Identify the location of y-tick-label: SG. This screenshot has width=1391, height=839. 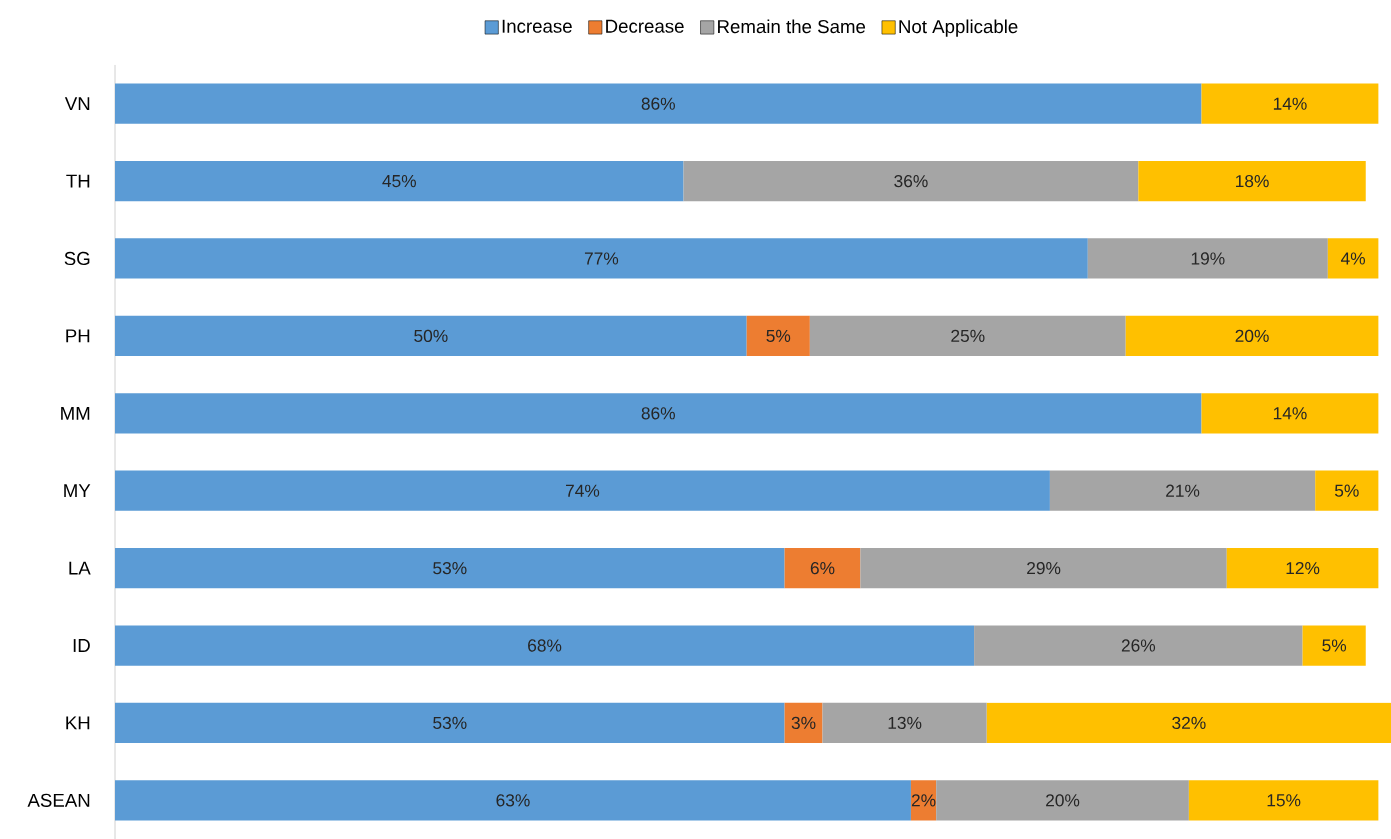
(77, 258).